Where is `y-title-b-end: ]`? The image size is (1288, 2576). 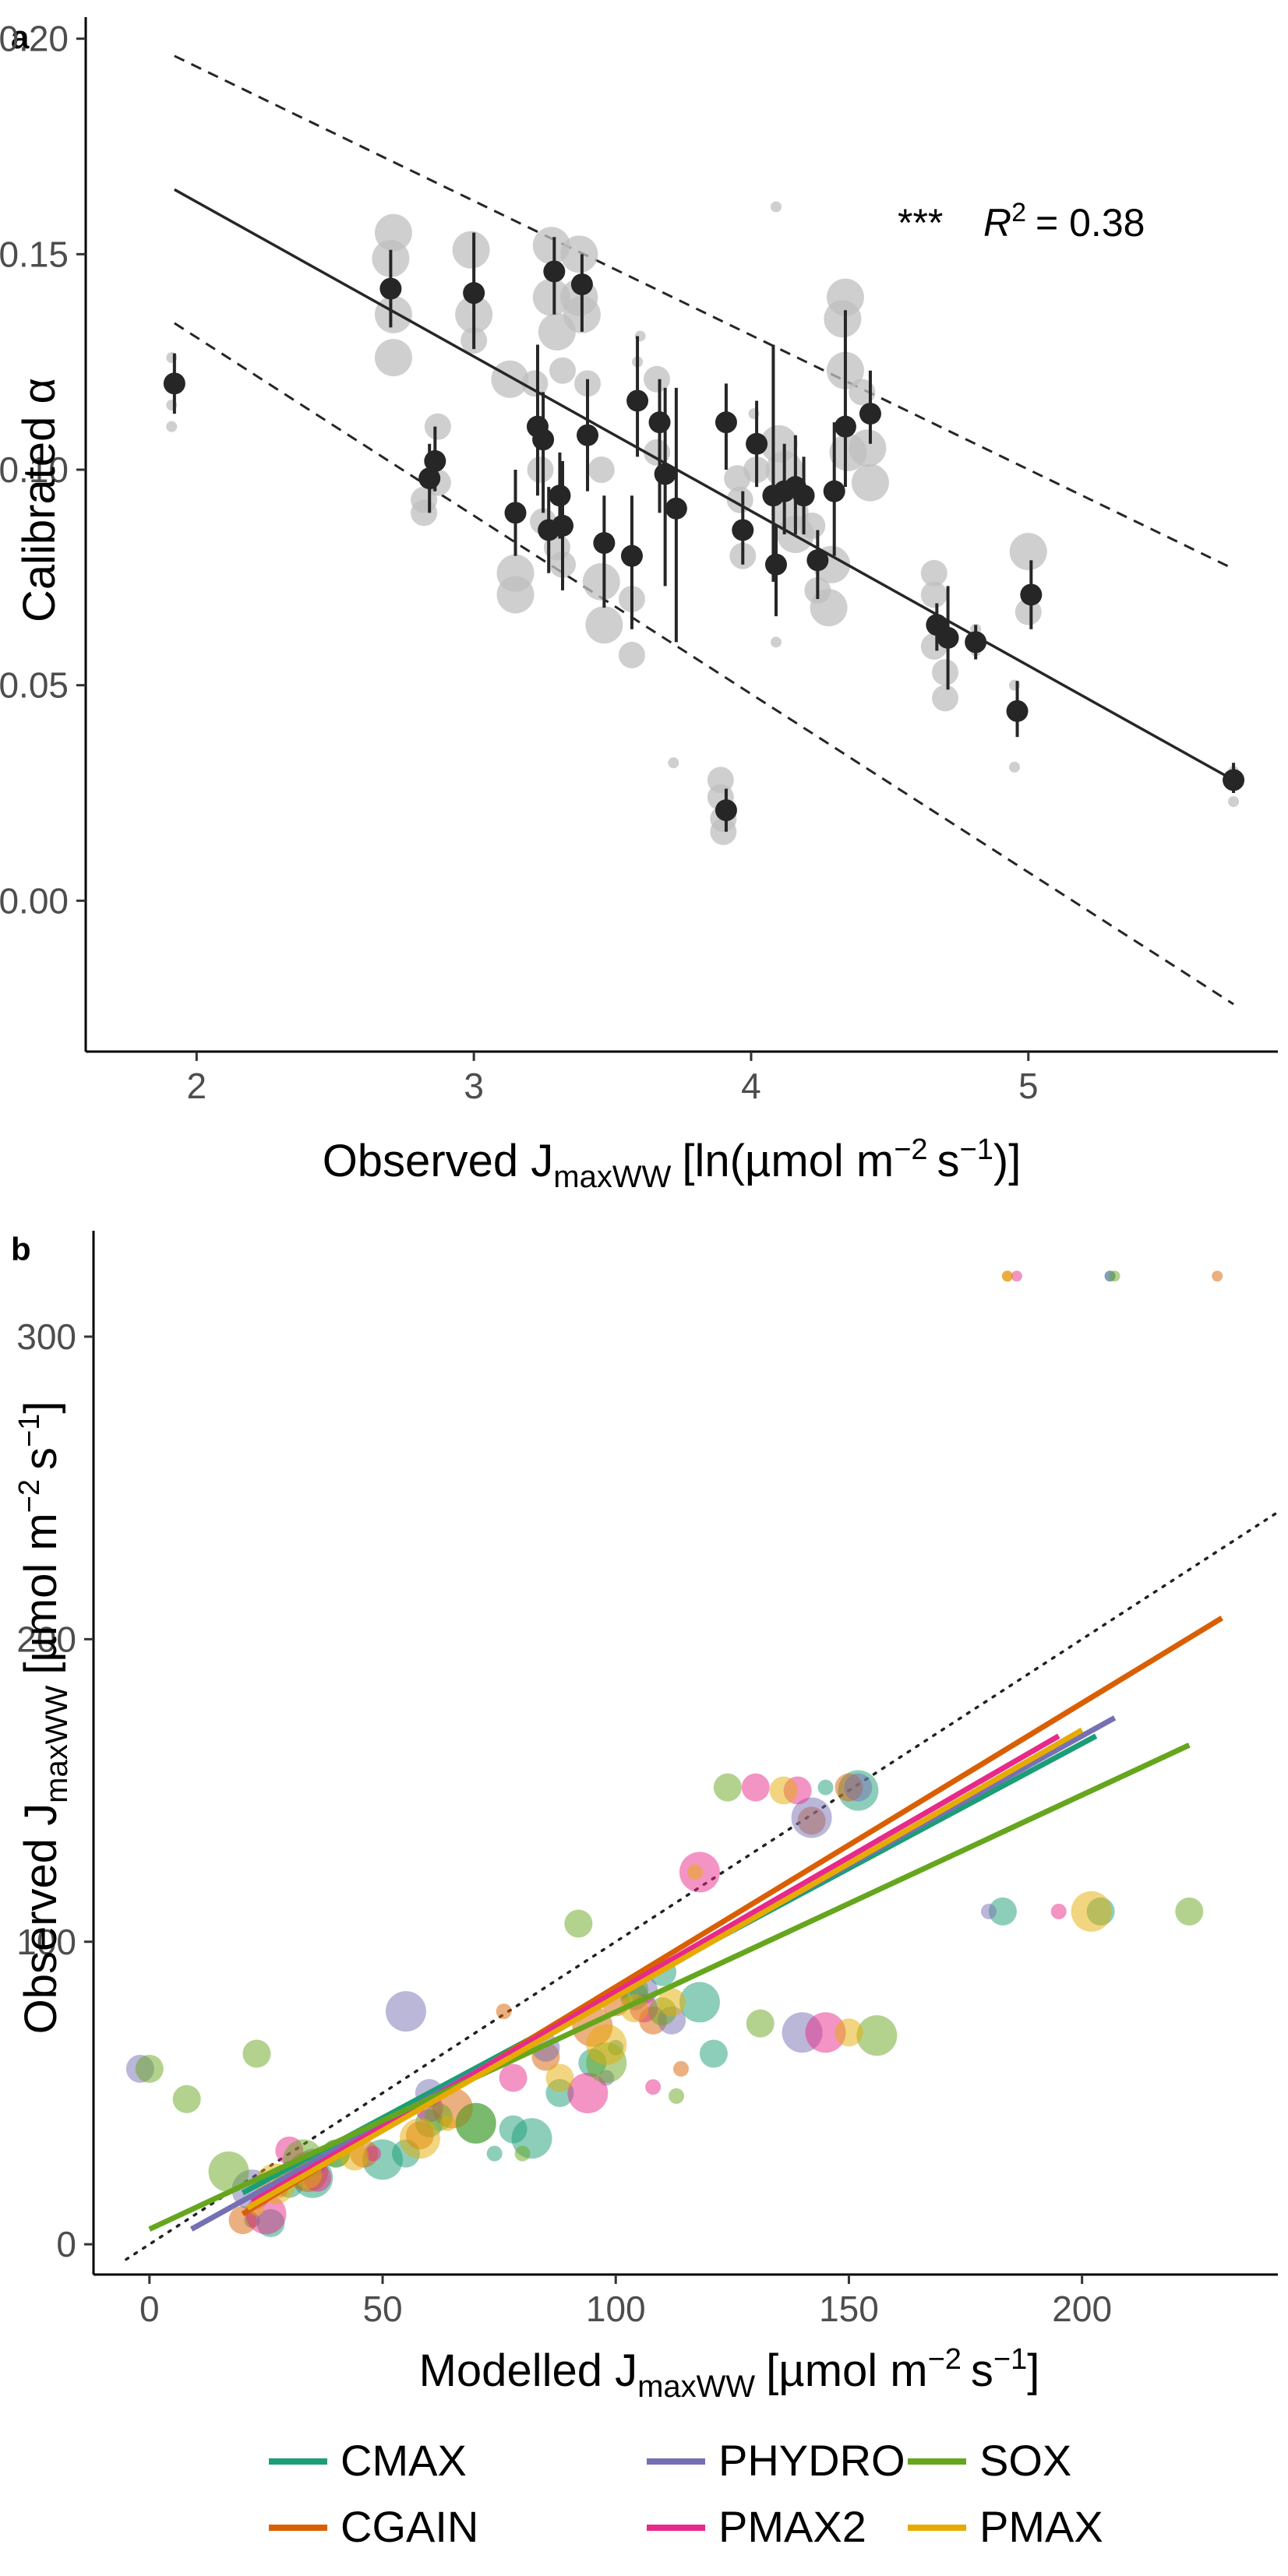
y-title-b-end: ] is located at coordinates (41, 1407).